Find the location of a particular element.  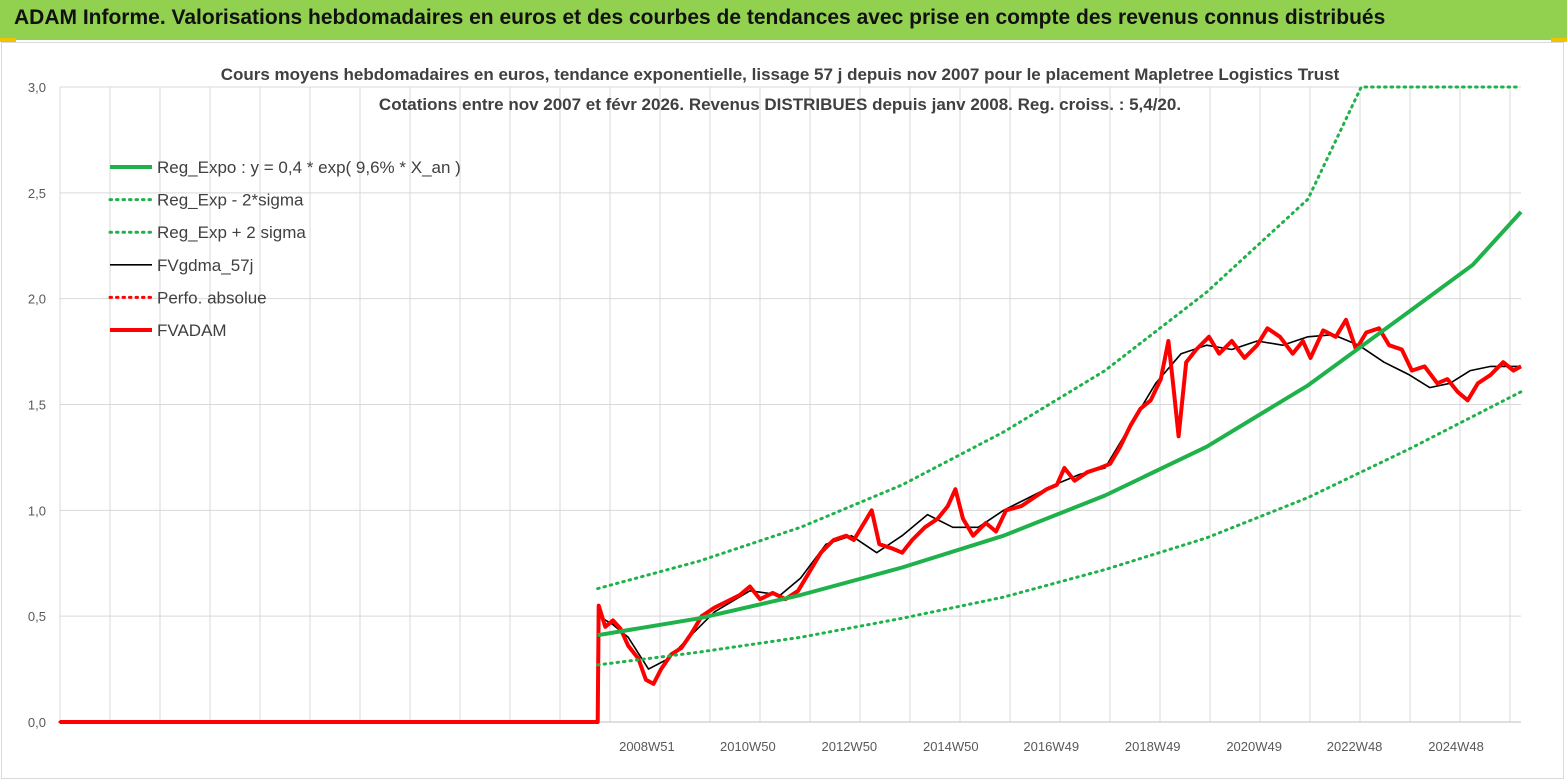

x-tick-label: 2022W48 is located at coordinates (1355, 746).